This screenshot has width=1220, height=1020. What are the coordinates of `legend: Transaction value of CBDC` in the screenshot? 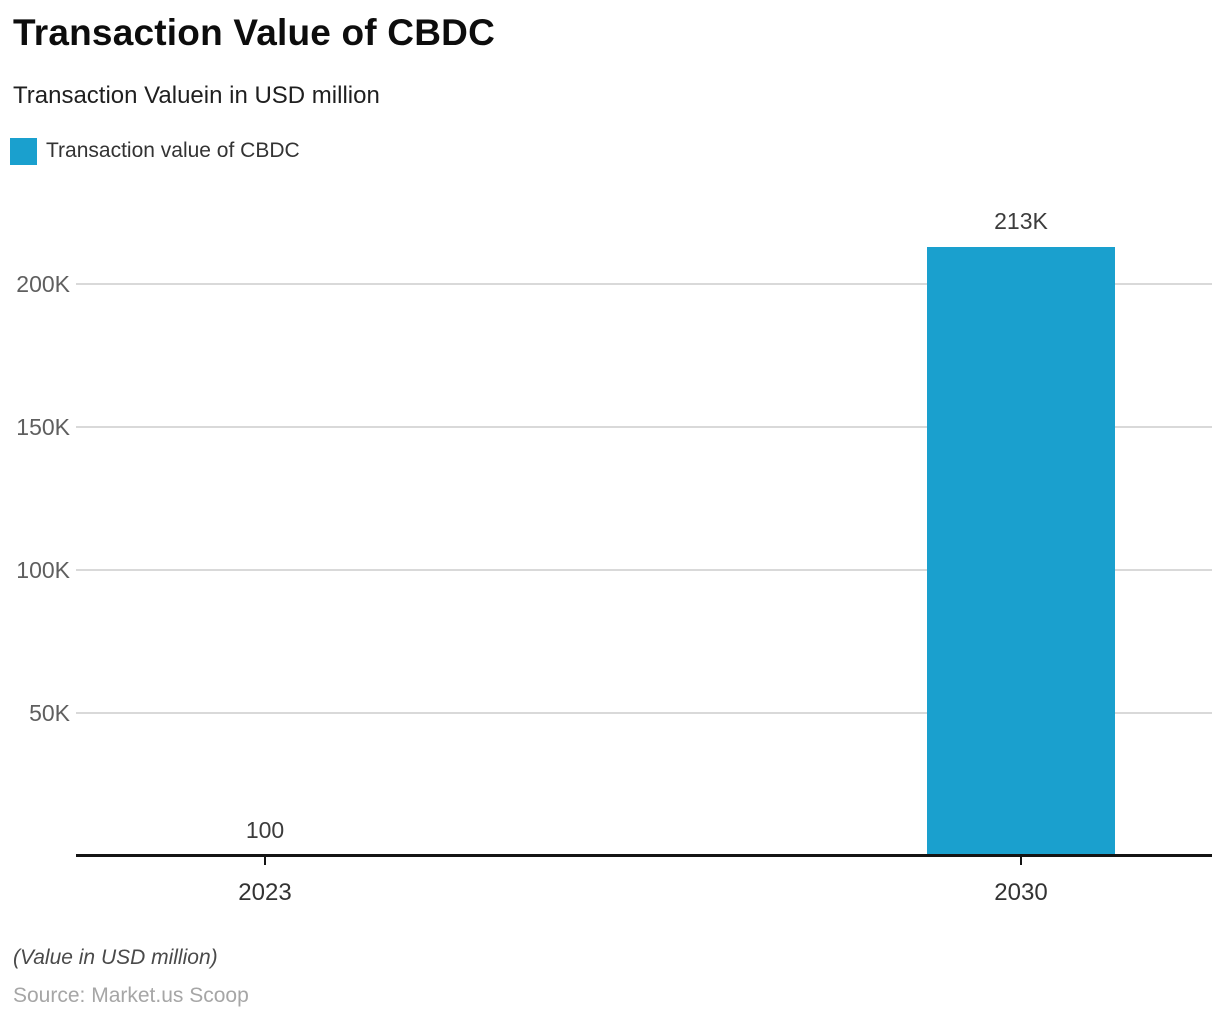 It's located at (155, 151).